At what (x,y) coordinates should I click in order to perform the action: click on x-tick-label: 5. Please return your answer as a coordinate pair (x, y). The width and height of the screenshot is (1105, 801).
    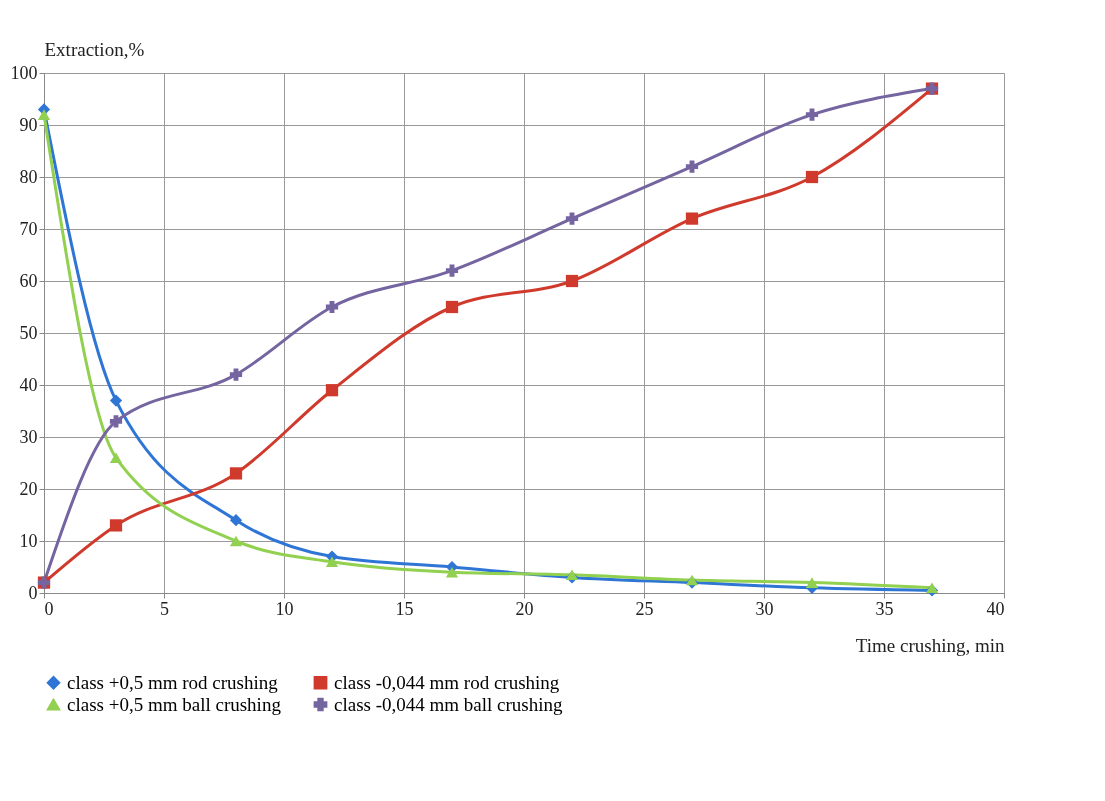
    Looking at the image, I should click on (164, 608).